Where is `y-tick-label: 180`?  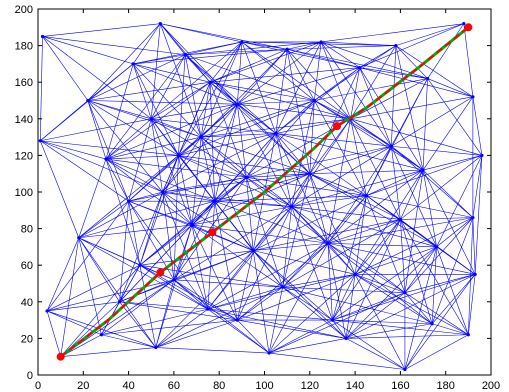
y-tick-label: 180 is located at coordinates (24, 47).